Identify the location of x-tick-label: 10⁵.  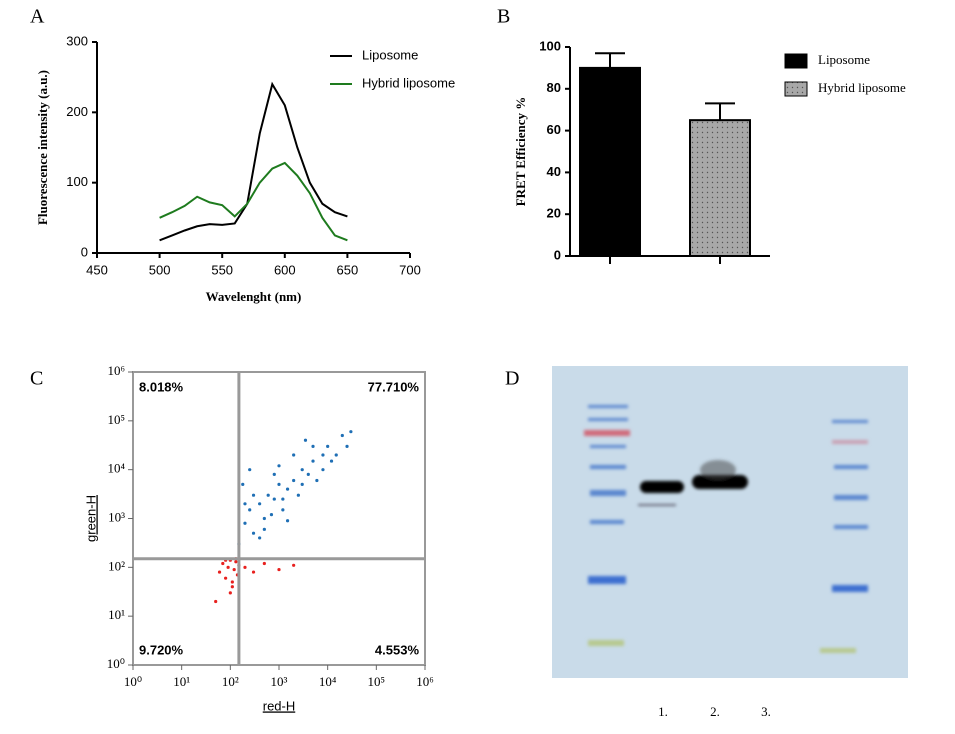
(377, 681).